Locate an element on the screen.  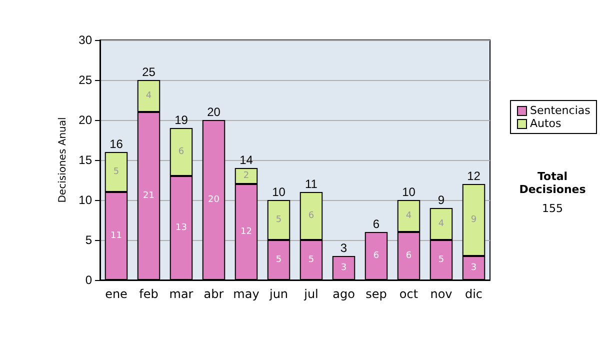
y-tick-label: 0 is located at coordinates (88, 280).